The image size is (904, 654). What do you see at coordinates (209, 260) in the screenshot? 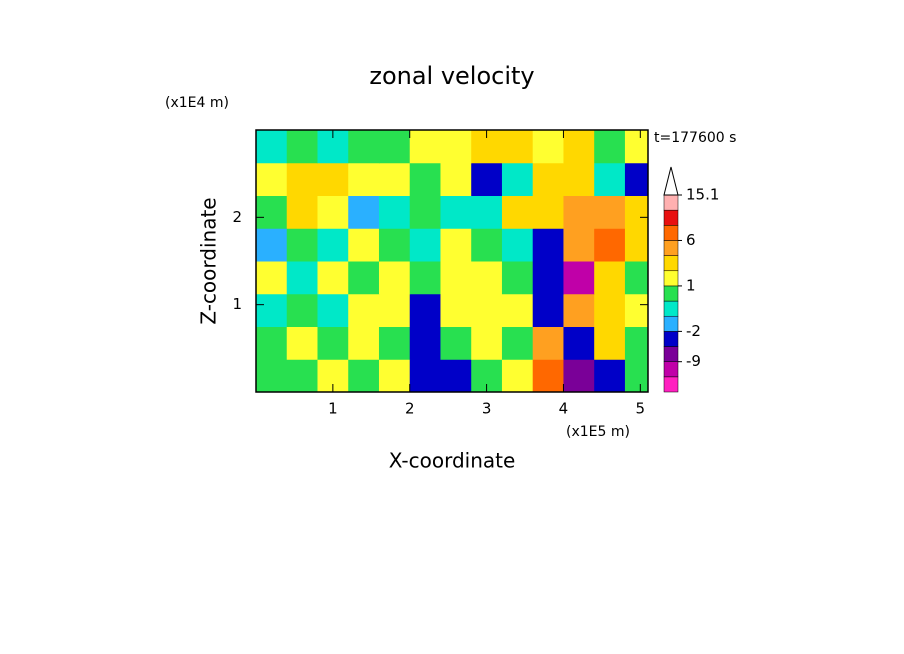
I see `y-axis-label: Z-coordinate` at bounding box center [209, 260].